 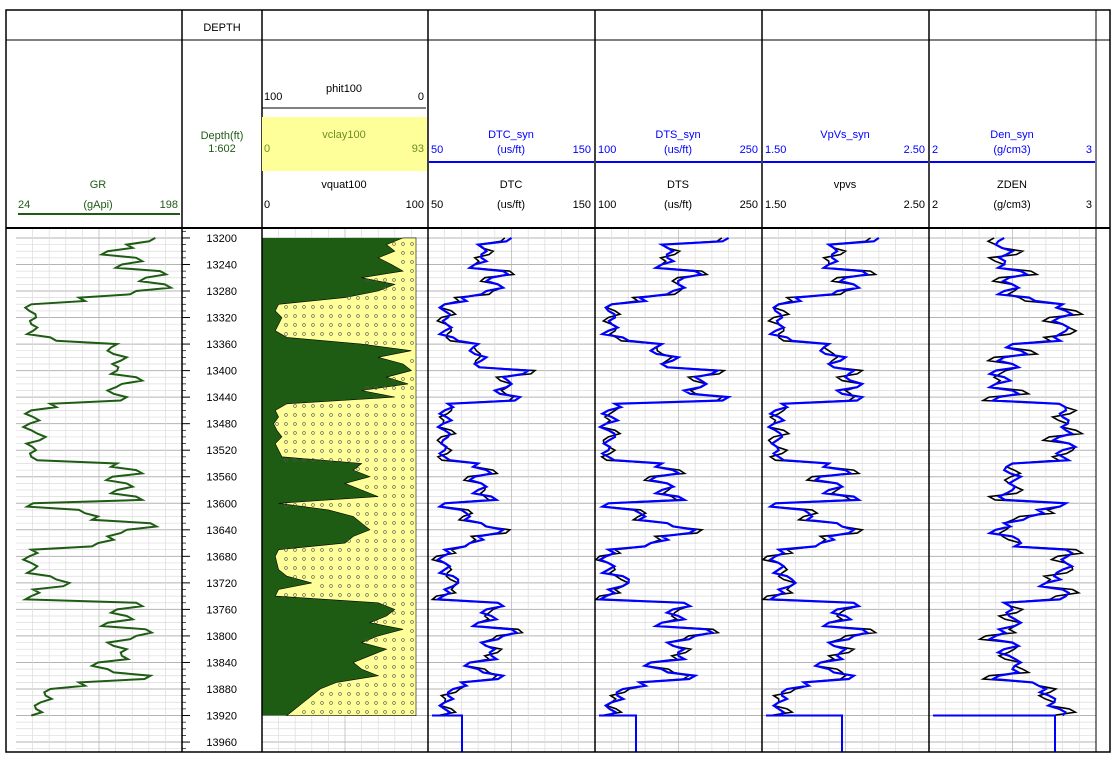 I want to click on depth-tick-label: 13320, so click(x=221, y=319).